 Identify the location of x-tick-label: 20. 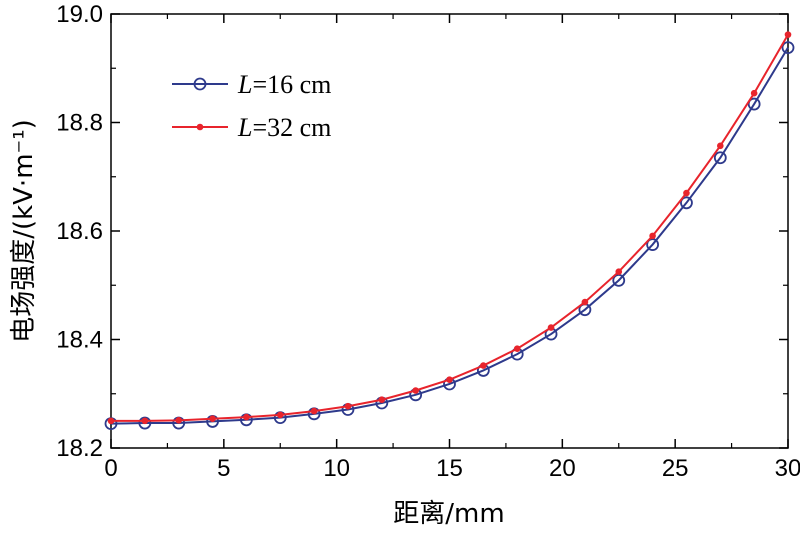
(562, 468).